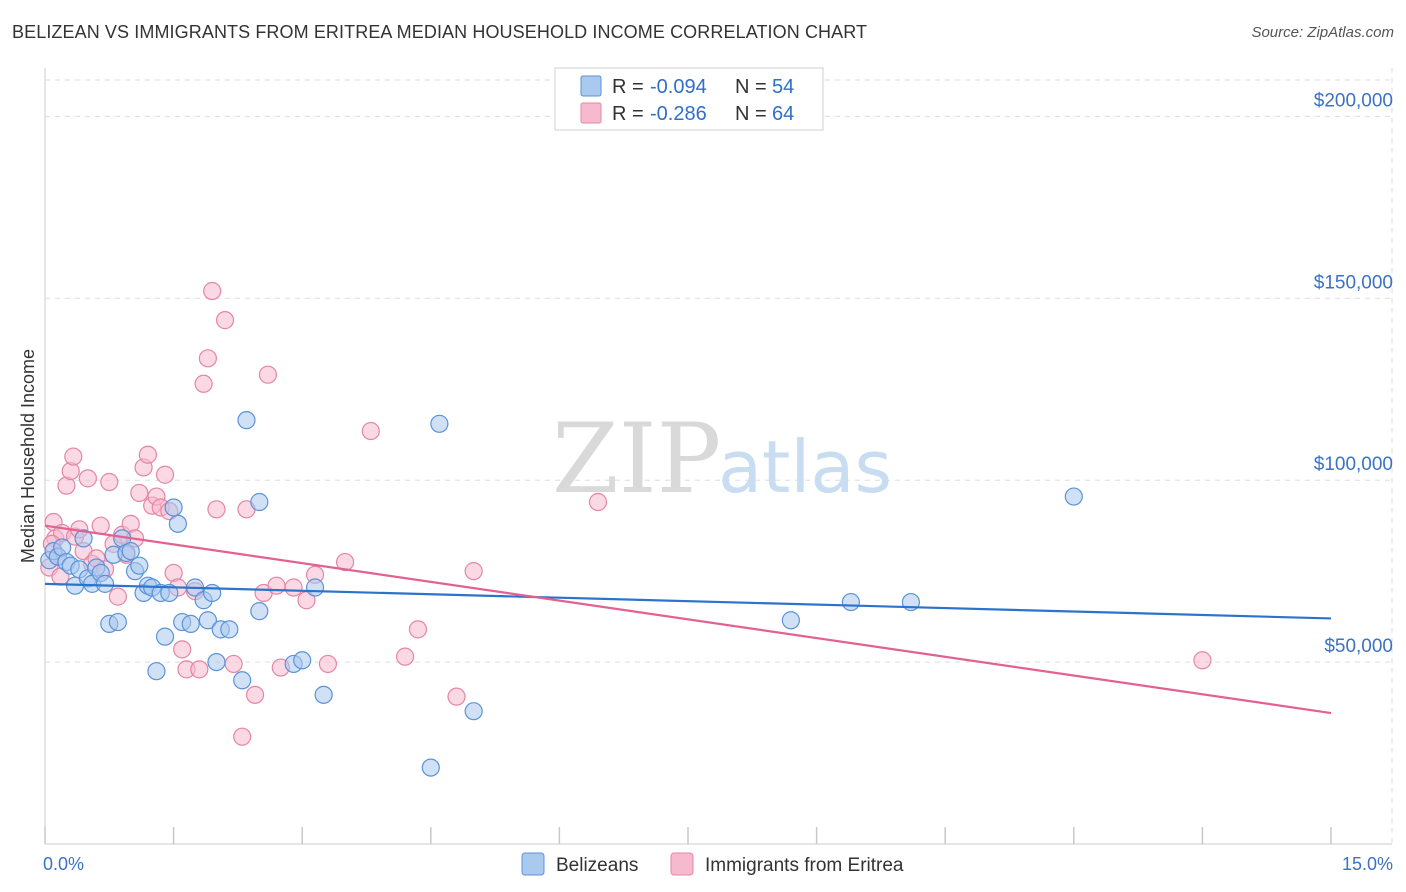 Image resolution: width=1406 pixels, height=892 pixels. What do you see at coordinates (1367, 864) in the screenshot?
I see `x-tick-label: 15.0%` at bounding box center [1367, 864].